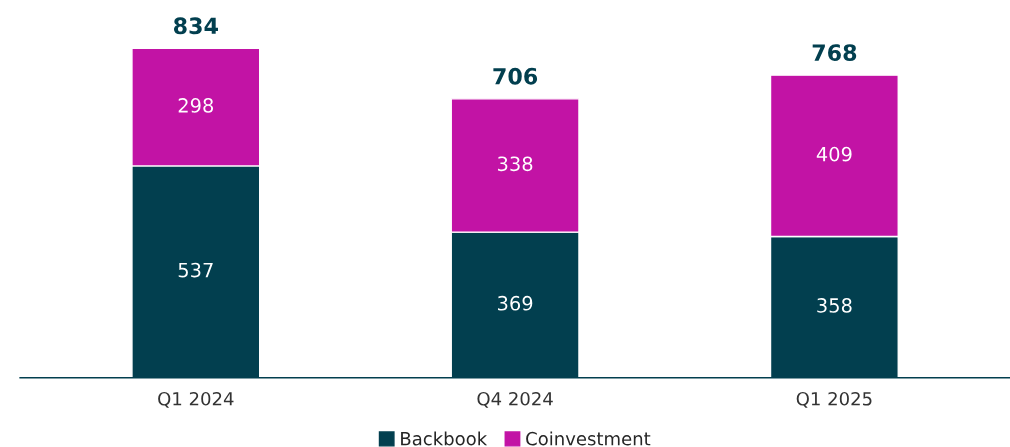 Image resolution: width=1010 pixels, height=447 pixels. What do you see at coordinates (515, 164) in the screenshot?
I see `data-label: 338` at bounding box center [515, 164].